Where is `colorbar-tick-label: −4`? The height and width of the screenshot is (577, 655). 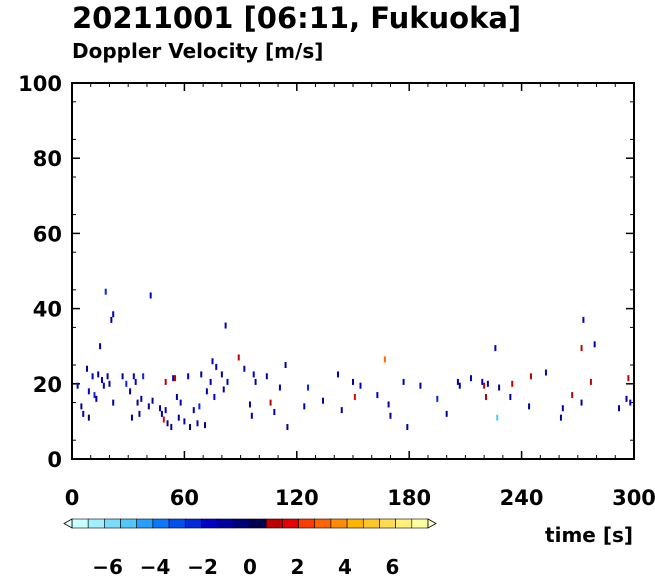
colorbar-tick-label: −4 is located at coordinates (155, 566).